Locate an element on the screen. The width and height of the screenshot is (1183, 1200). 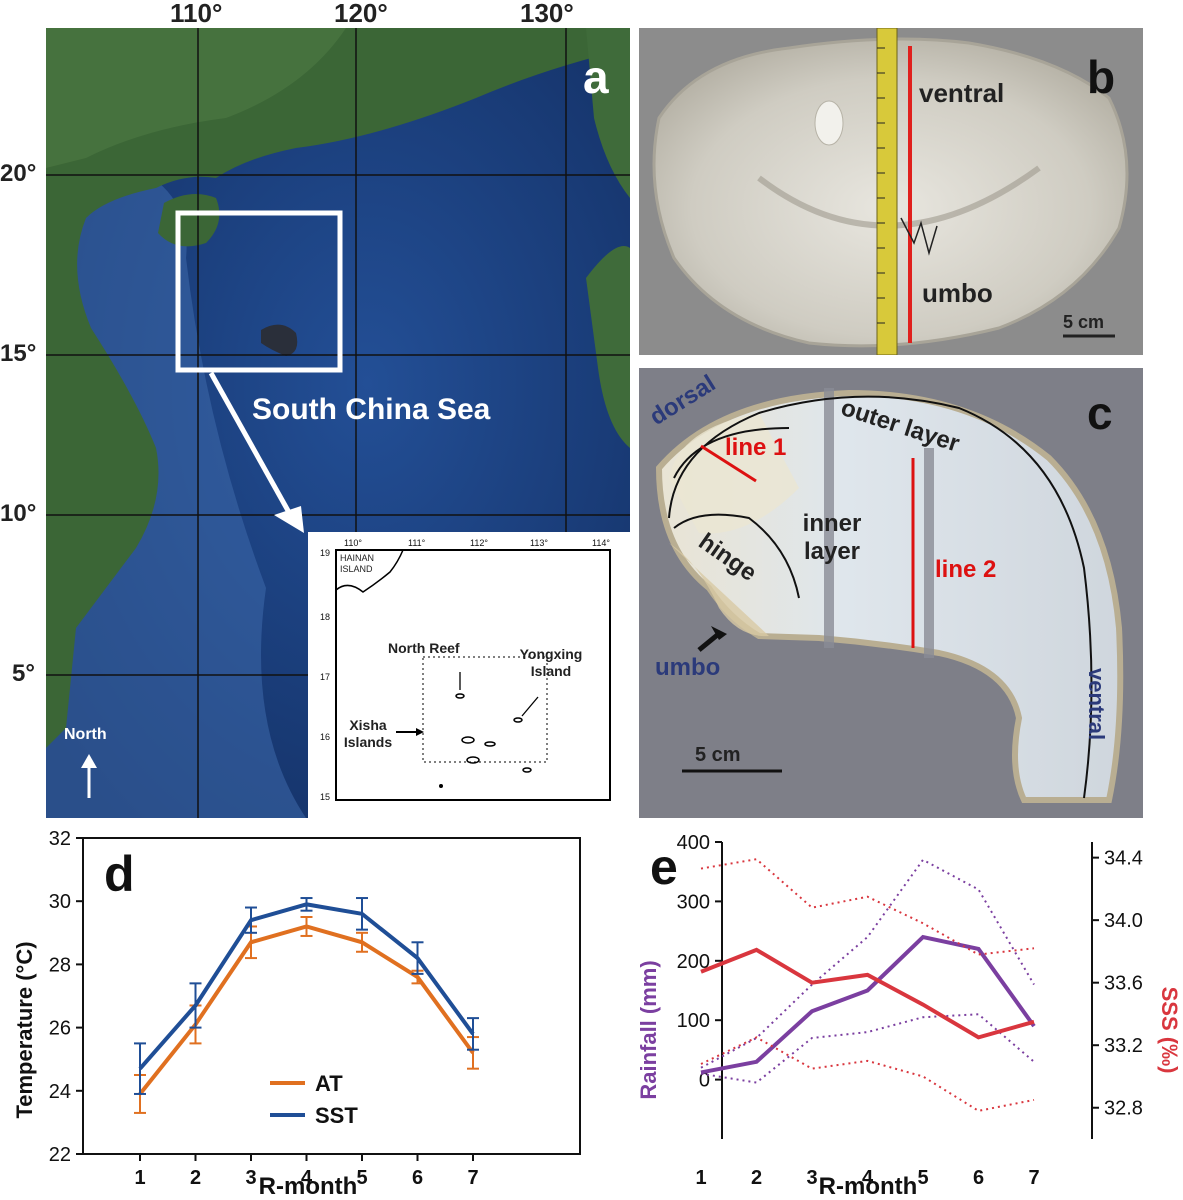
e-right-axis-label: SSS (‰) is located at coordinates (1169, 1030).